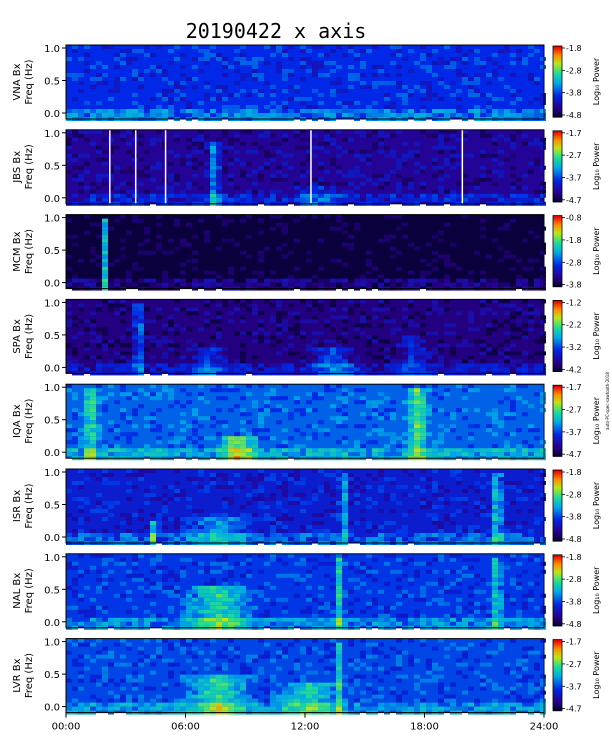 This screenshot has width=612, height=756. Describe the element at coordinates (574, 200) in the screenshot. I see `colorbar-tick-label: -4.7` at that location.